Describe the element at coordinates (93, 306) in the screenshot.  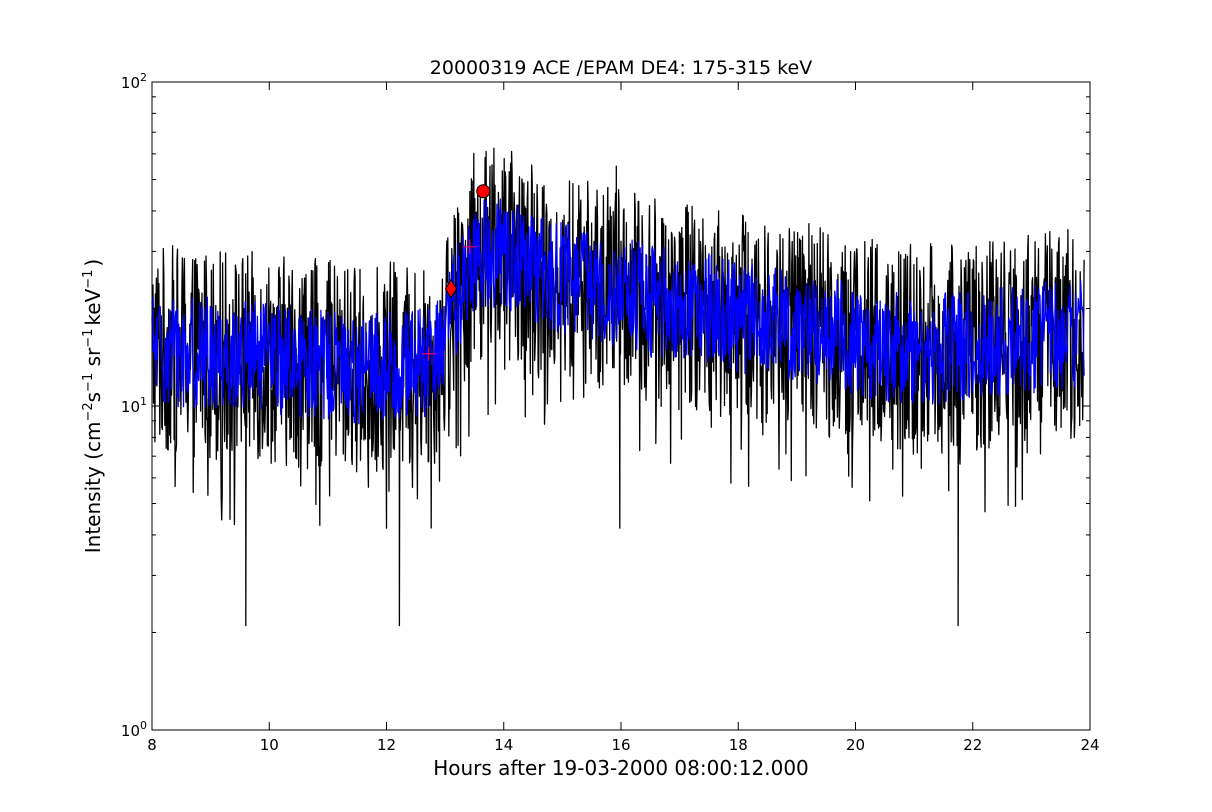
I see `y-label-mid3: keV` at that location.